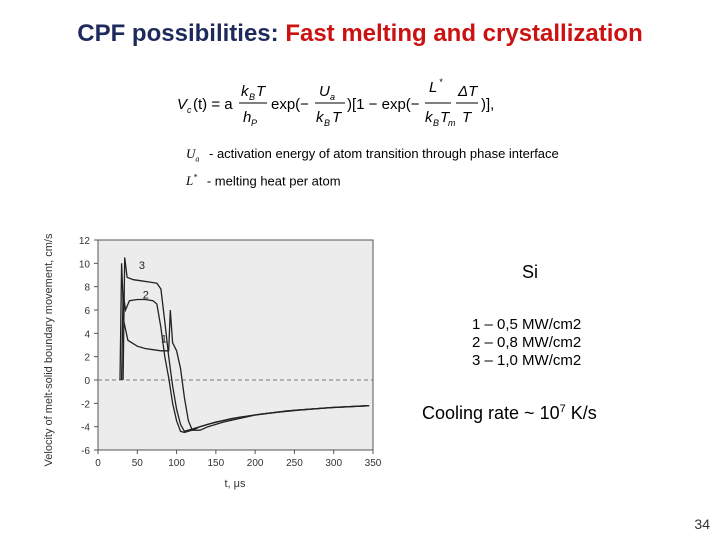  Describe the element at coordinates (491, 413) in the screenshot. I see `cooling-rate-label: Cooling rate ~ 10` at that location.